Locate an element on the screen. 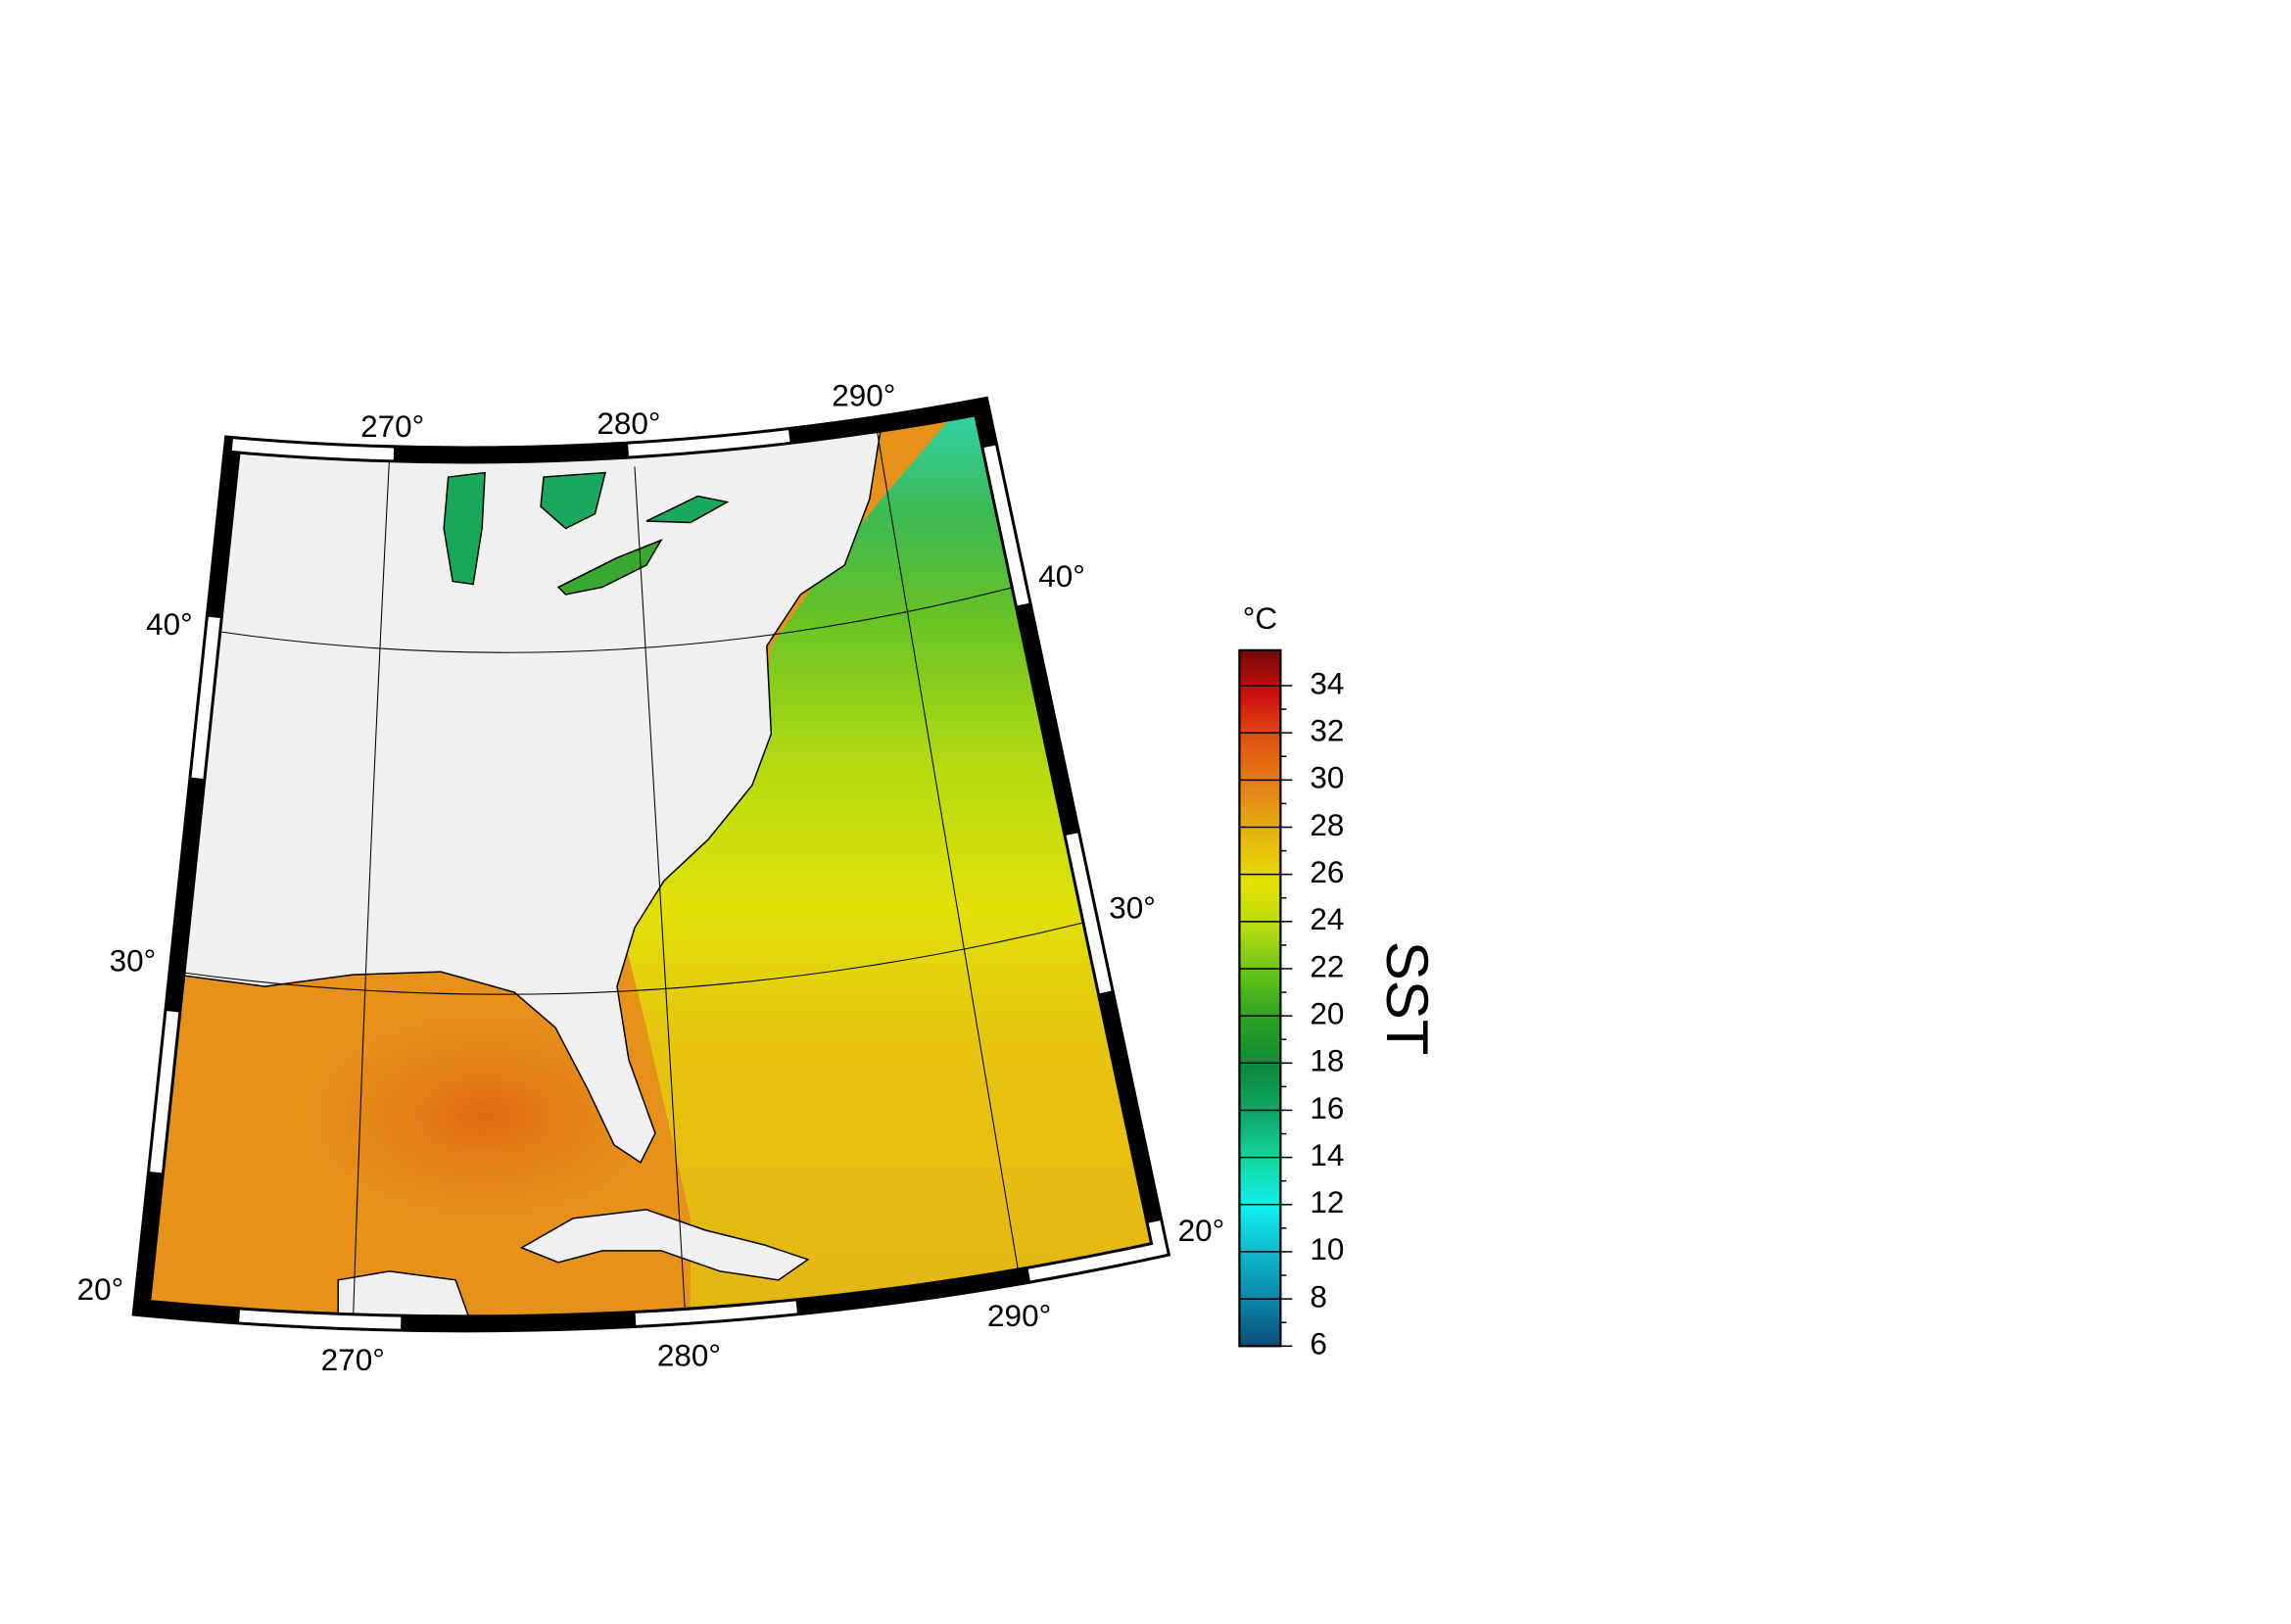 The width and height of the screenshot is (2291, 1624). colorbar-tick-label: 26 is located at coordinates (1327, 872).